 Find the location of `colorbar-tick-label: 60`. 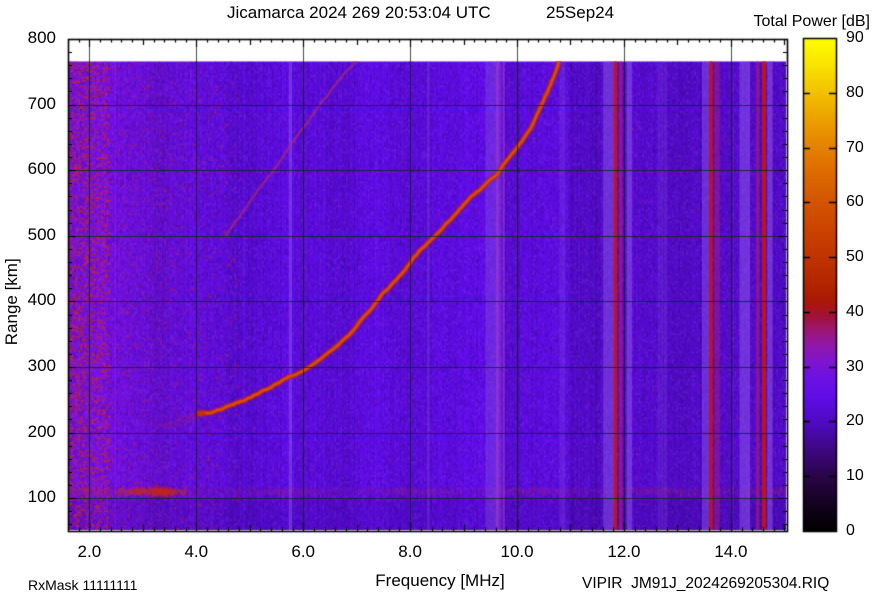

colorbar-tick-label: 60 is located at coordinates (855, 202).